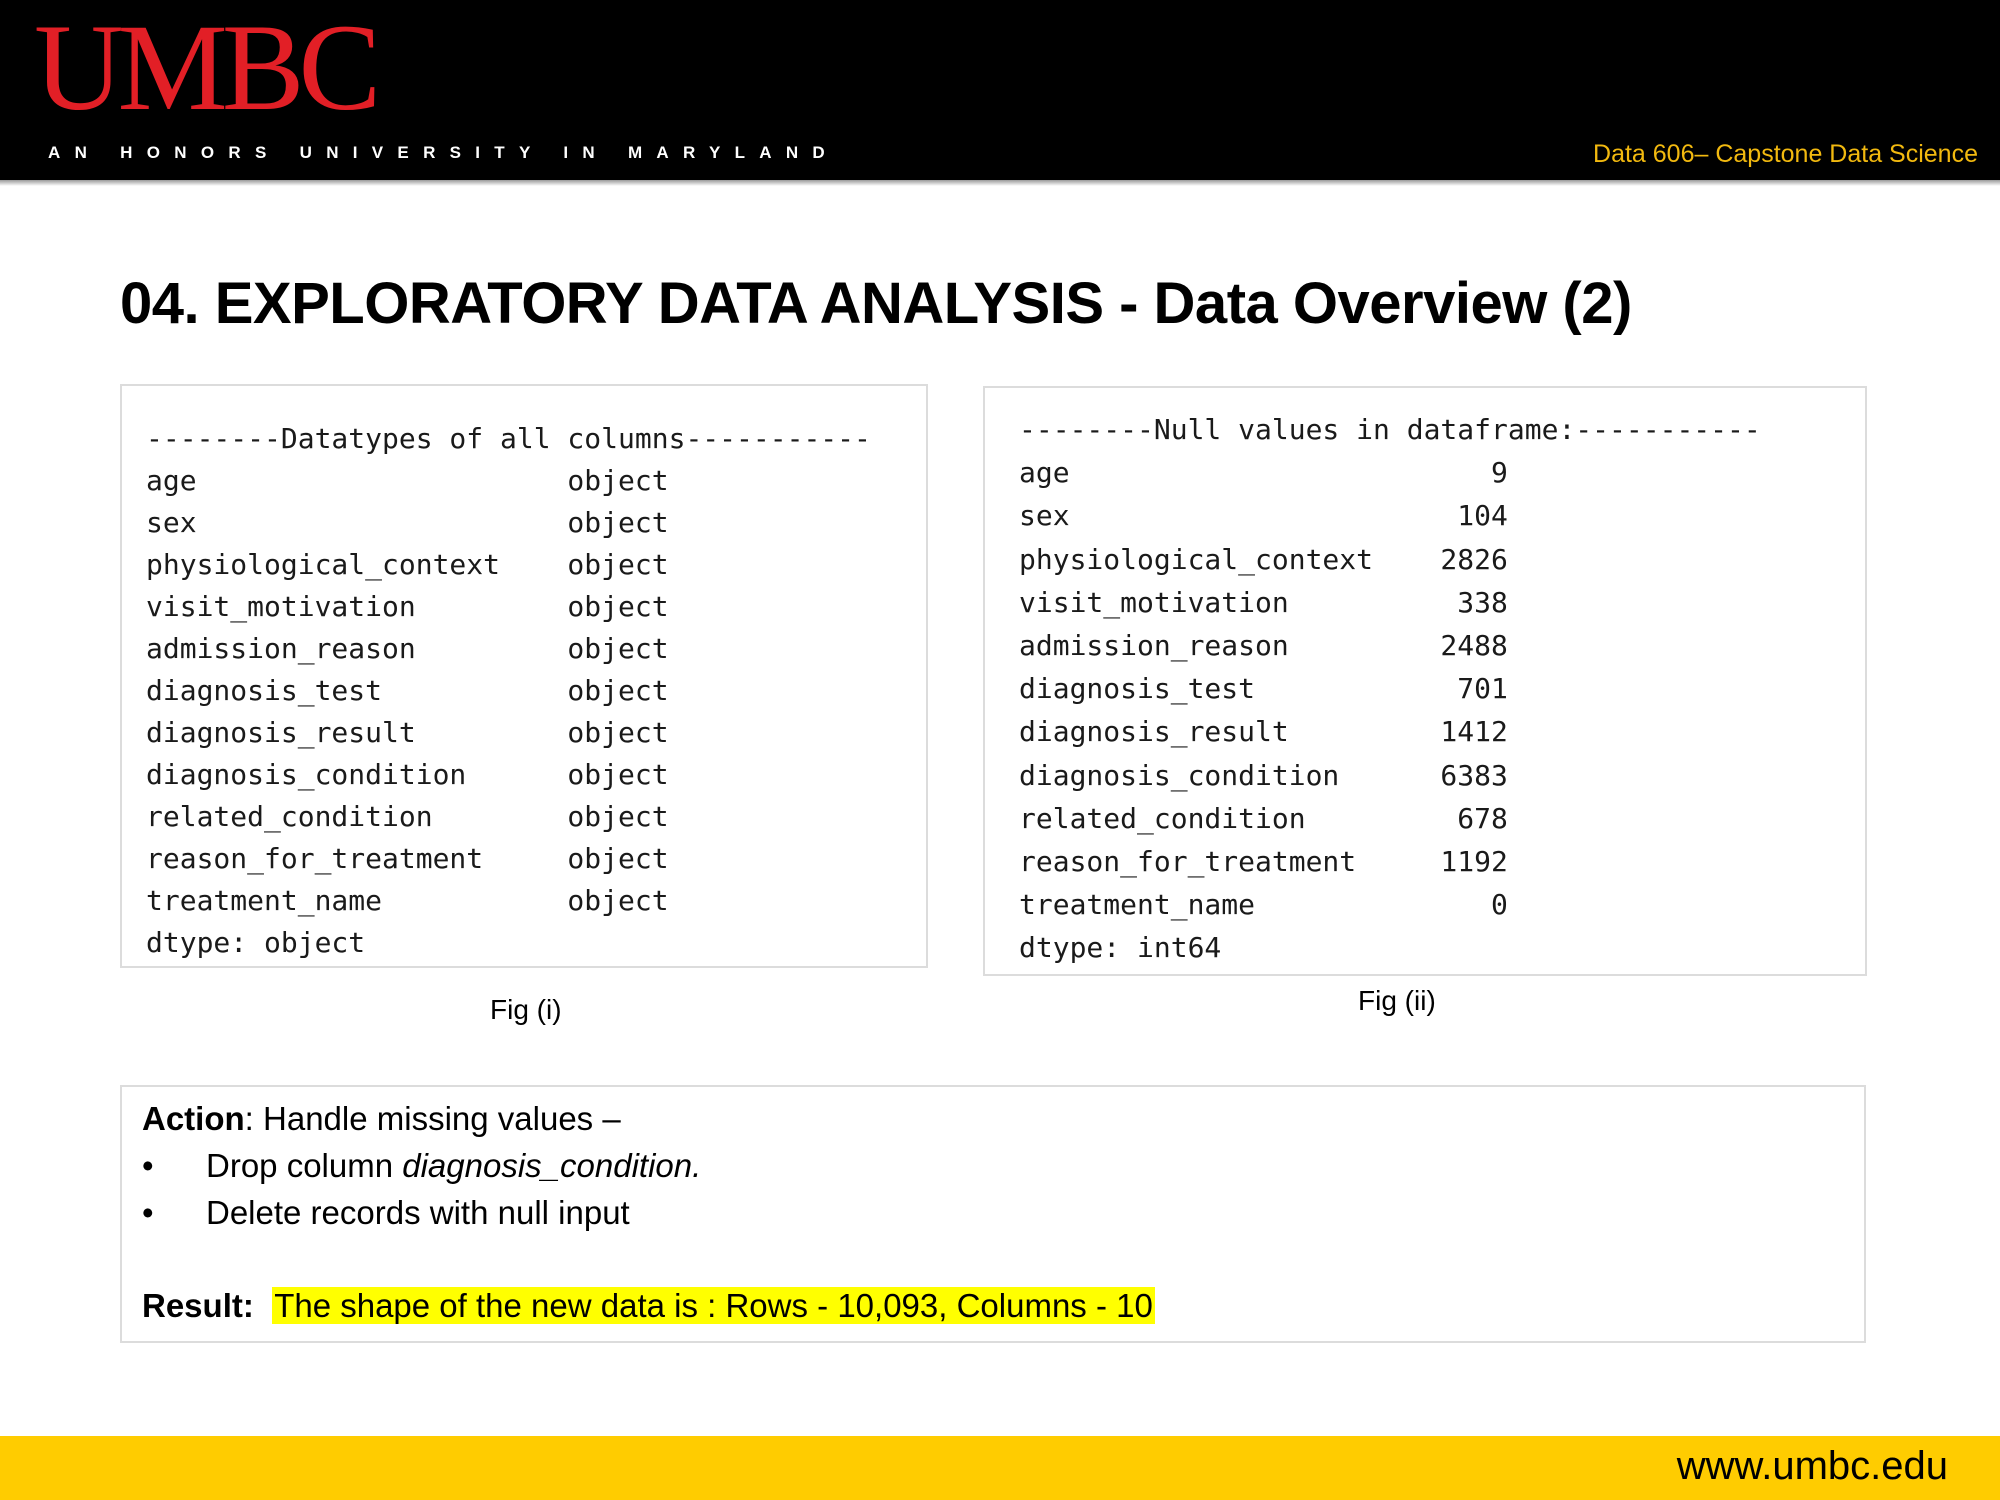 Image resolution: width=2000 pixels, height=1500 pixels. What do you see at coordinates (1000, 183) in the screenshot?
I see `header-shadow` at bounding box center [1000, 183].